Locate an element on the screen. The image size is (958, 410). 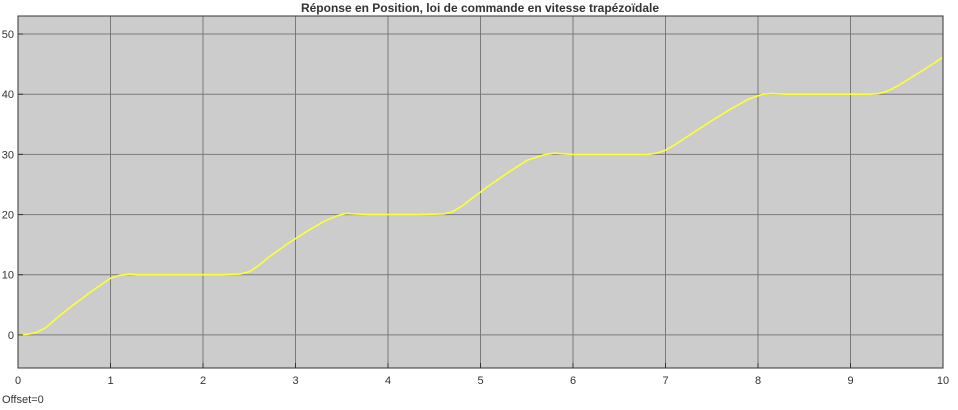
offset-label: Offset=0 is located at coordinates (23, 400).